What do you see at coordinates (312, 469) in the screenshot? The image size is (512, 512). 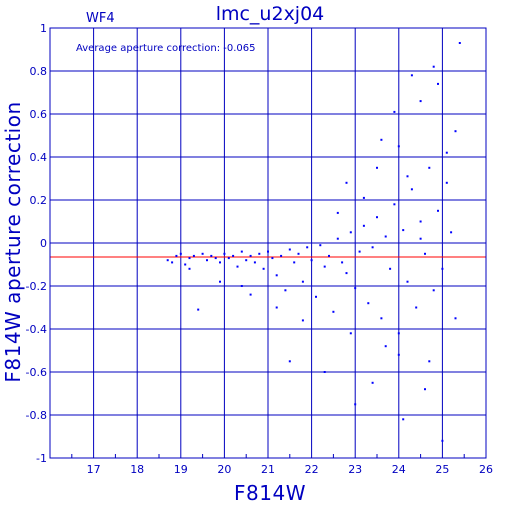 I see `x-tick-label: 22` at bounding box center [312, 469].